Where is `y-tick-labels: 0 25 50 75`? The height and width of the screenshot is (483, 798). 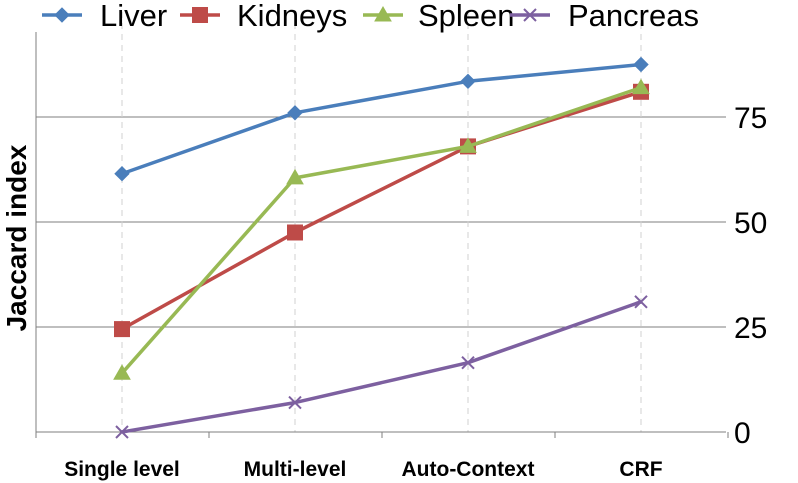 y-tick-labels: 0 25 50 75 is located at coordinates (750, 276).